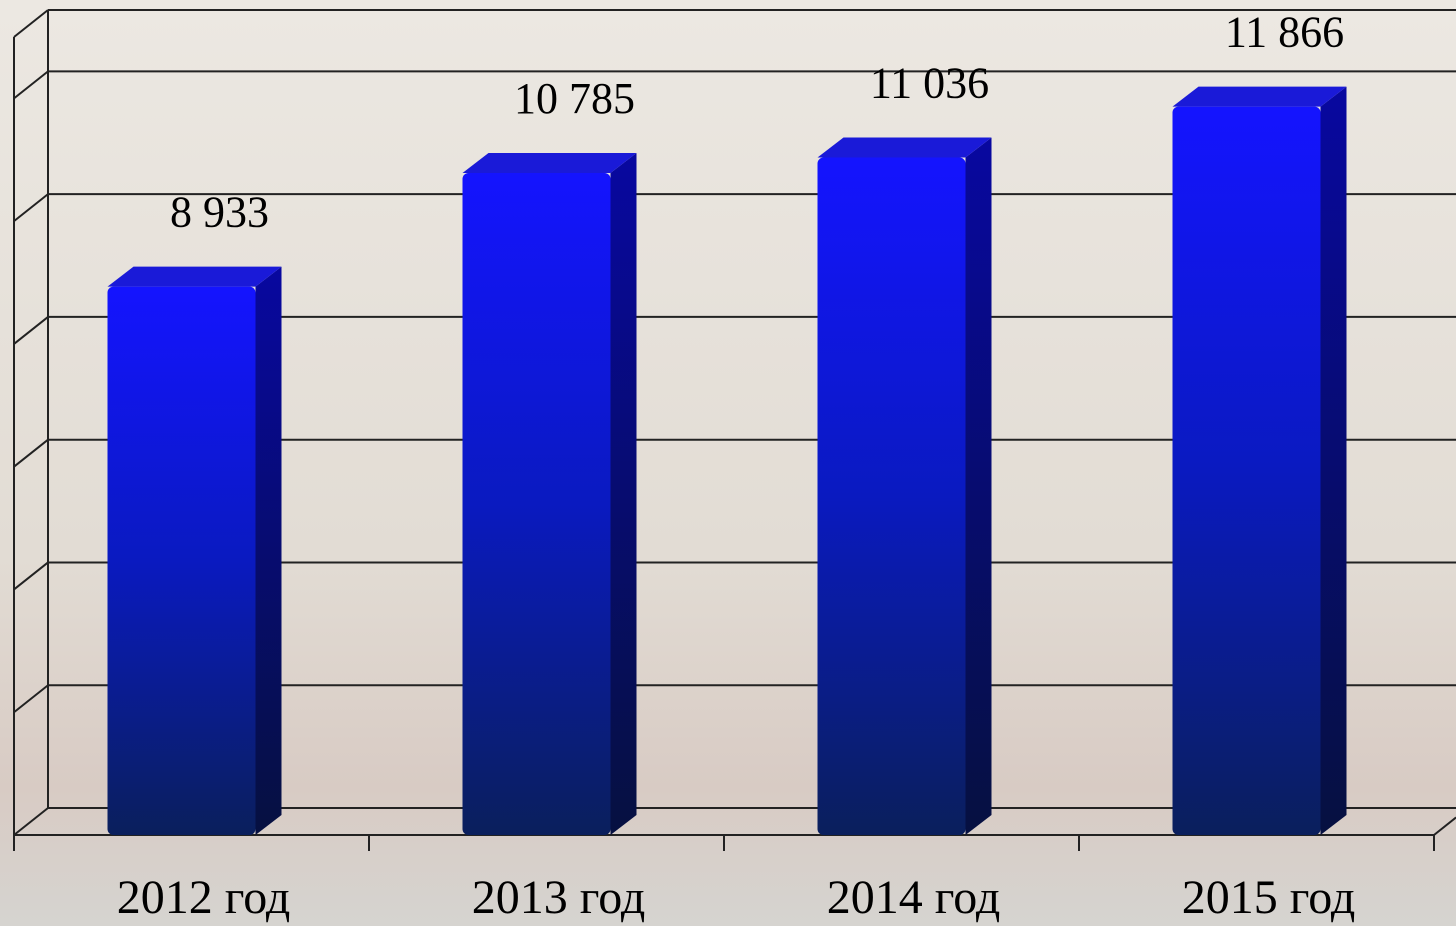 The width and height of the screenshot is (1456, 926). What do you see at coordinates (1269, 897) in the screenshot?
I see `x-tick-label: 2015 год` at bounding box center [1269, 897].